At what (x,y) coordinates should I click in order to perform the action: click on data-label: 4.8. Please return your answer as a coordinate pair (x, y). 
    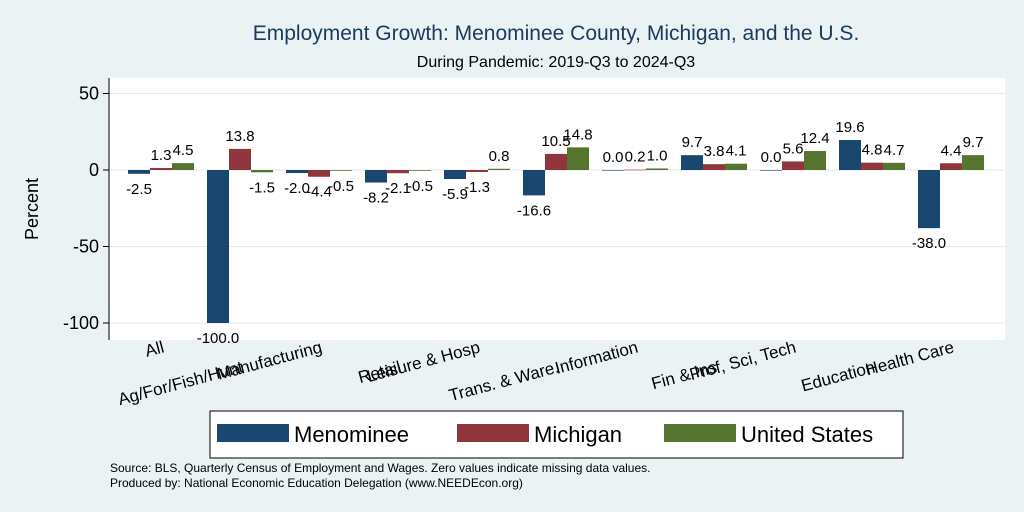
    Looking at the image, I should click on (872, 150).